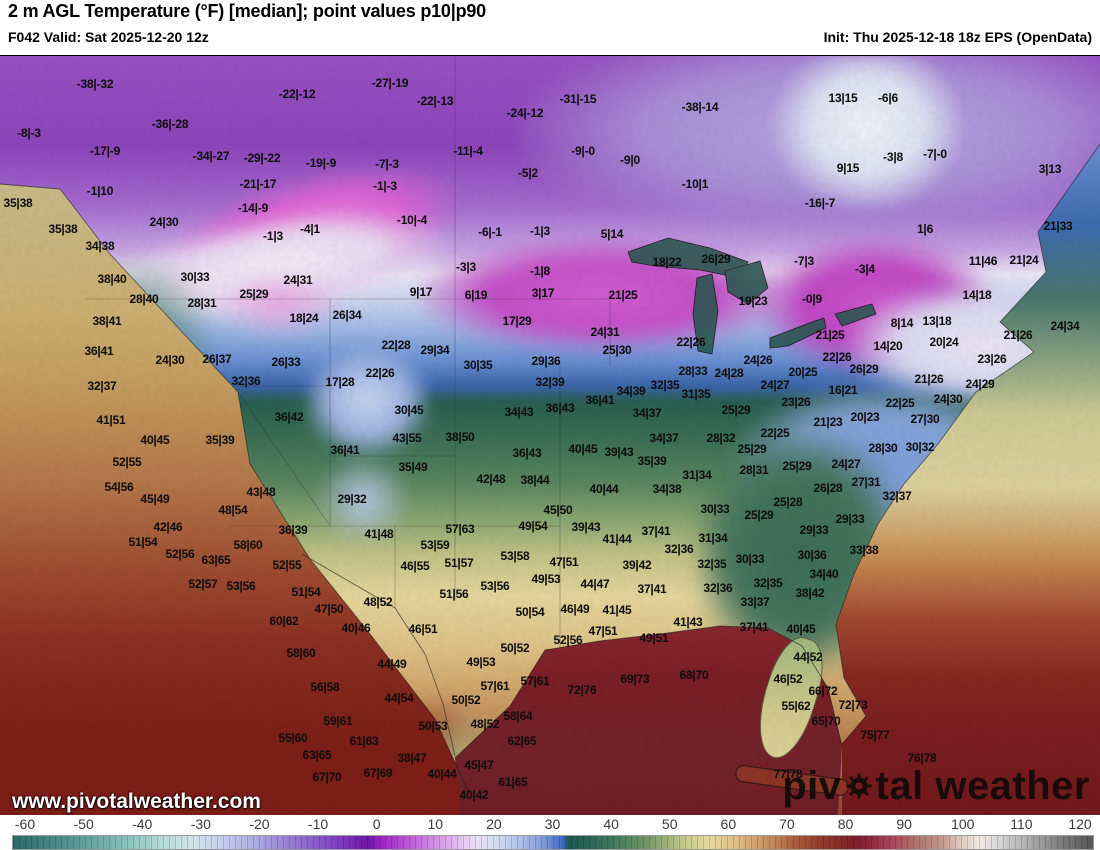 This screenshot has width=1100, height=850. Describe the element at coordinates (920, 447) in the screenshot. I see `map-point-value: 30|32` at that location.